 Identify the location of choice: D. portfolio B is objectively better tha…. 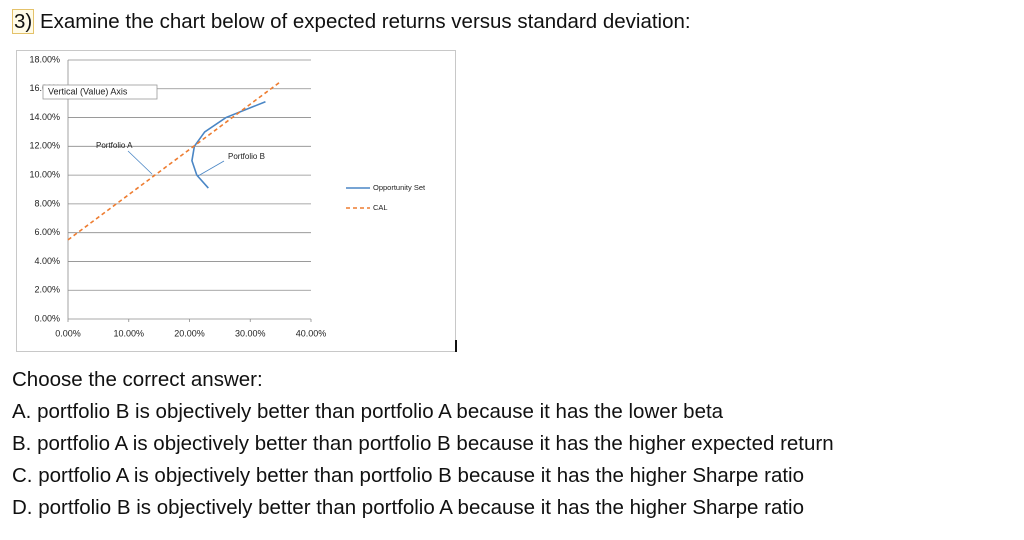
(408, 507).